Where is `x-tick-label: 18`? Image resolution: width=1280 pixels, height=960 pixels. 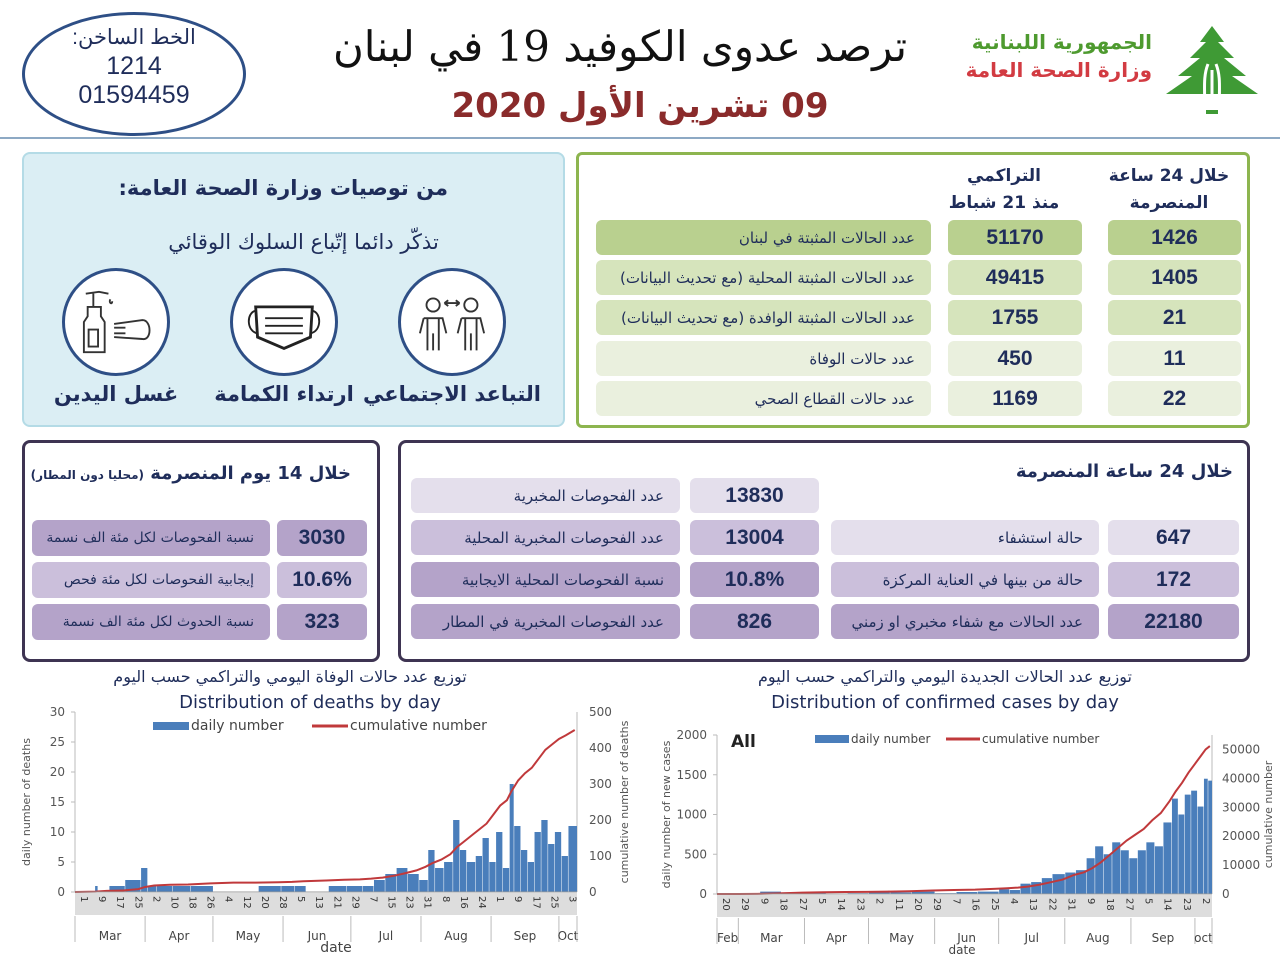
x-tick-label: 18 is located at coordinates (783, 904).